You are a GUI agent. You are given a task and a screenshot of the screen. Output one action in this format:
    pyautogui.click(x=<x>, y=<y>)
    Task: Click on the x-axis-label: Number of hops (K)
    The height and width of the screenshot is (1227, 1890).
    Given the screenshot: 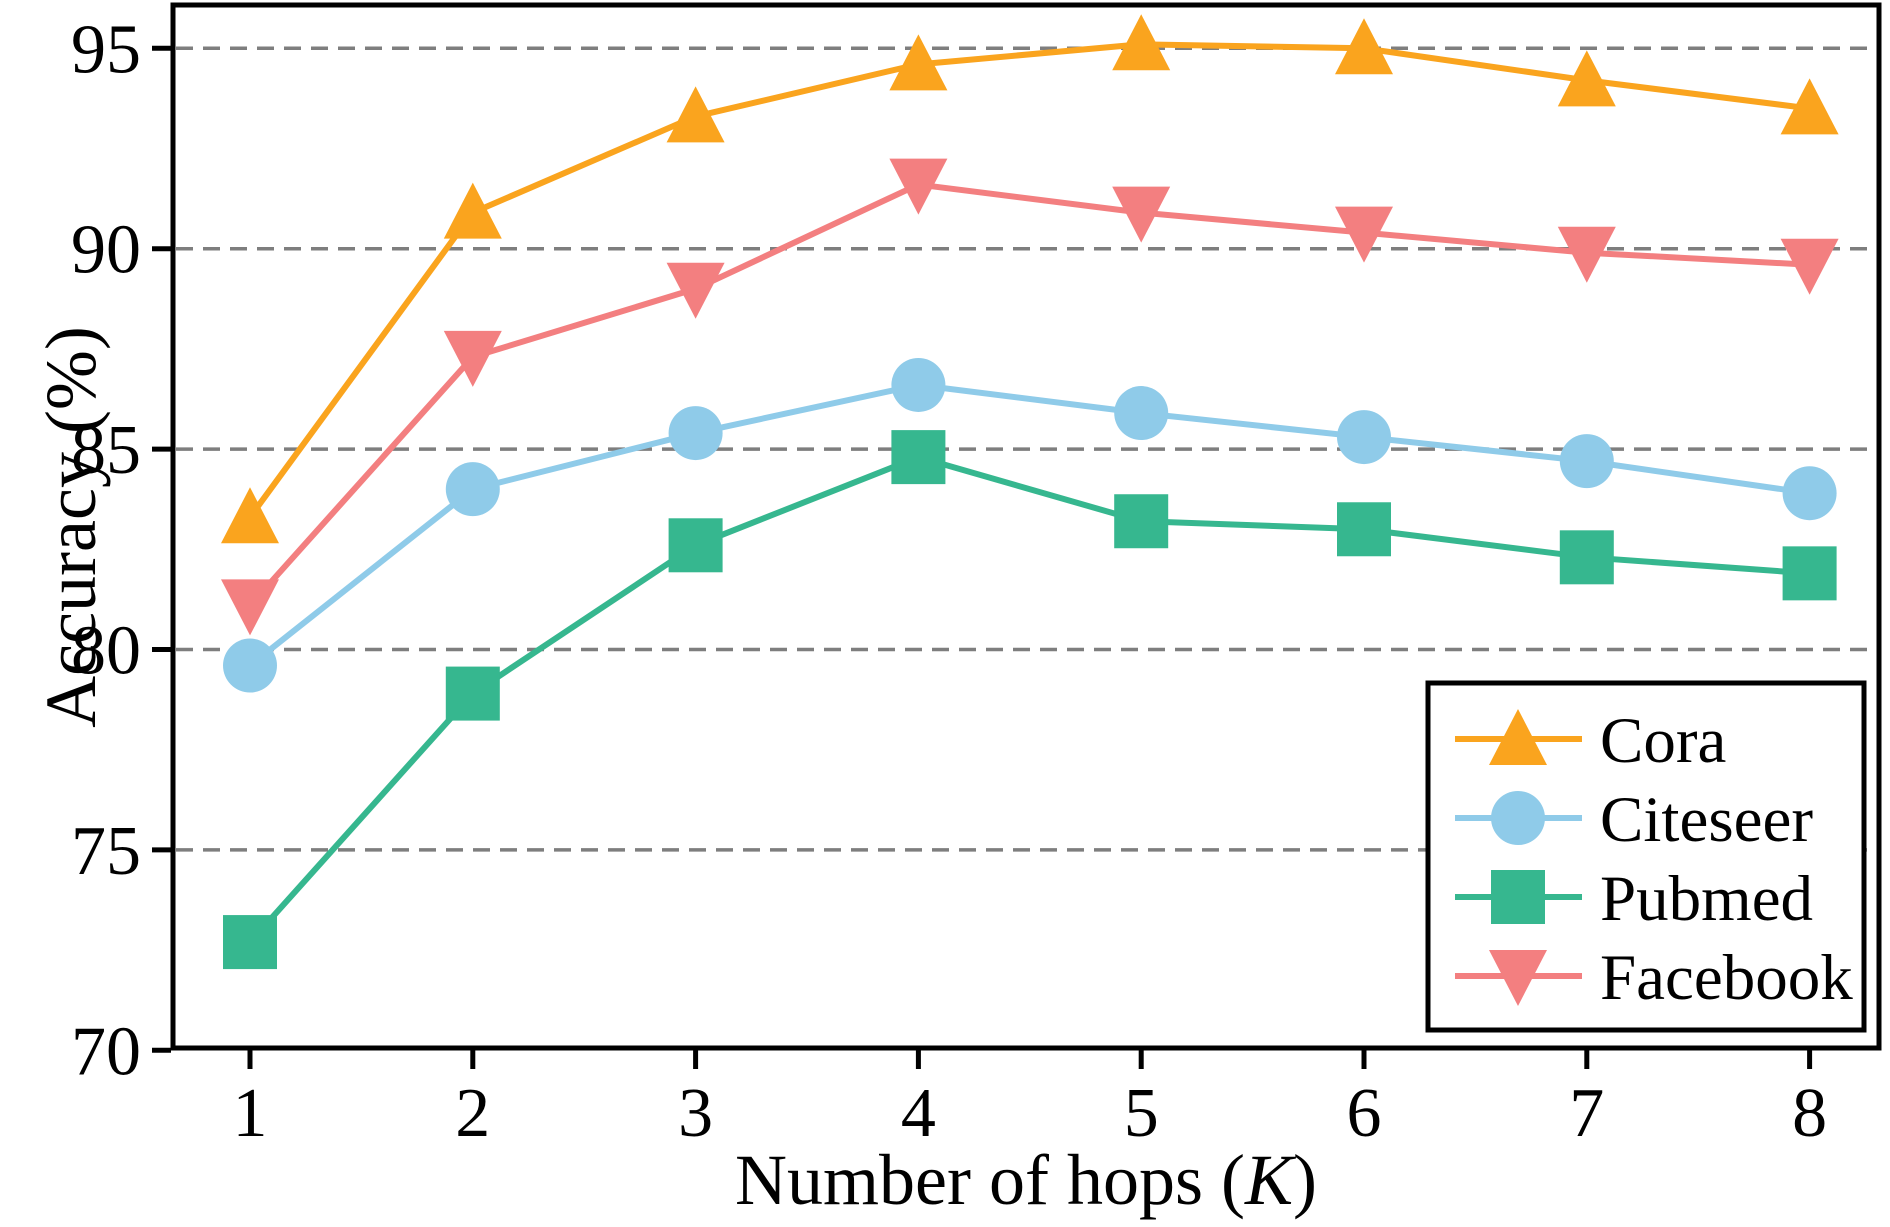 What is the action you would take?
    pyautogui.click(x=1026, y=1180)
    